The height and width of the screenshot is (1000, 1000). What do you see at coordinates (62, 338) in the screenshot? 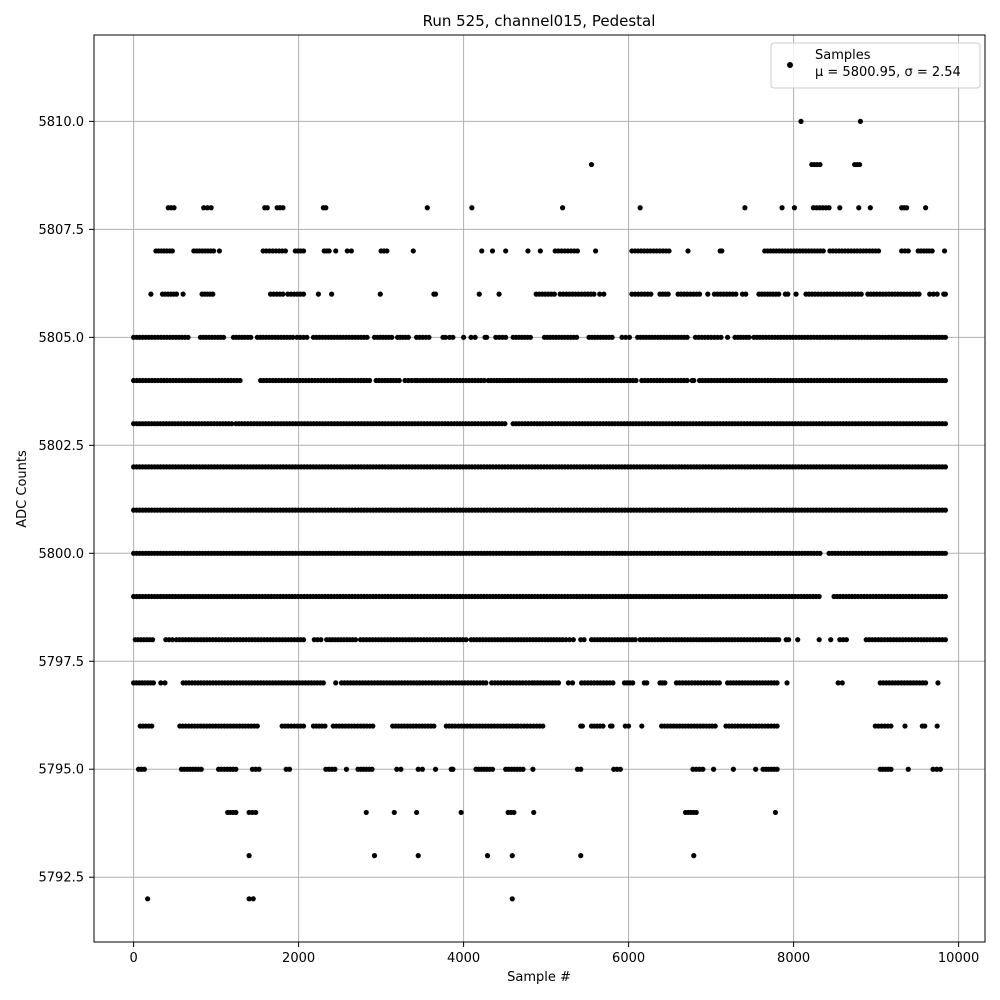
I see `y-tick-label: 5805.0` at bounding box center [62, 338].